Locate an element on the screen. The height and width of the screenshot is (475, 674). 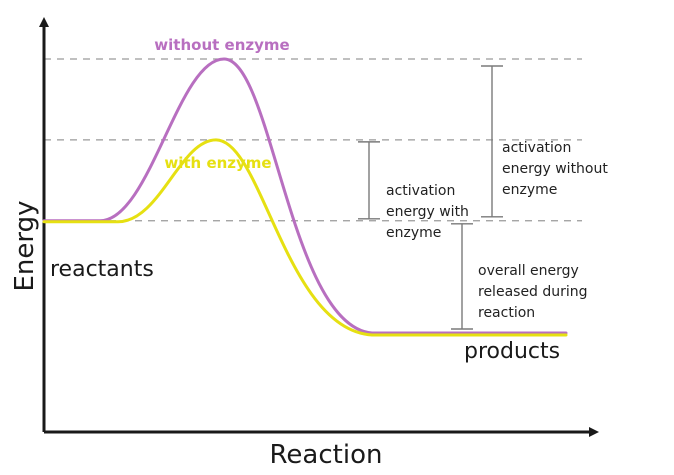
annotation-activation-without-line-3: enzyme is located at coordinates (529, 190).